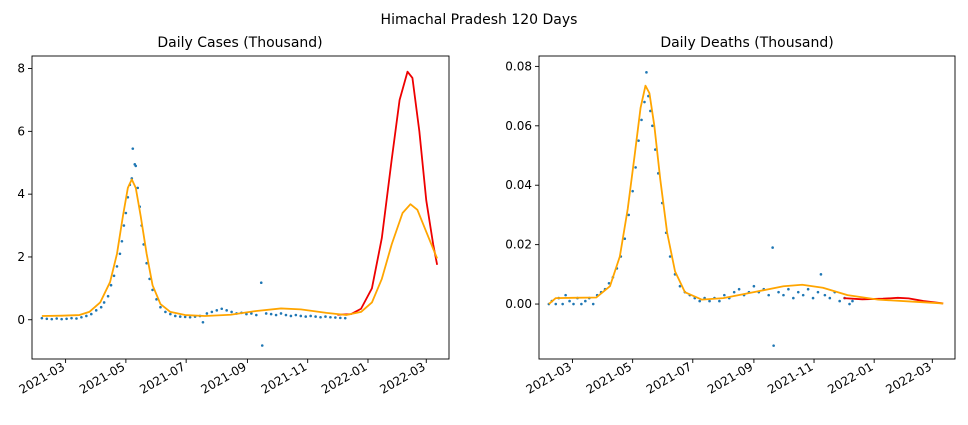 The image size is (968, 425). Describe the element at coordinates (609, 377) in the screenshot. I see `deaths-xtick-label: 2021-05` at that location.